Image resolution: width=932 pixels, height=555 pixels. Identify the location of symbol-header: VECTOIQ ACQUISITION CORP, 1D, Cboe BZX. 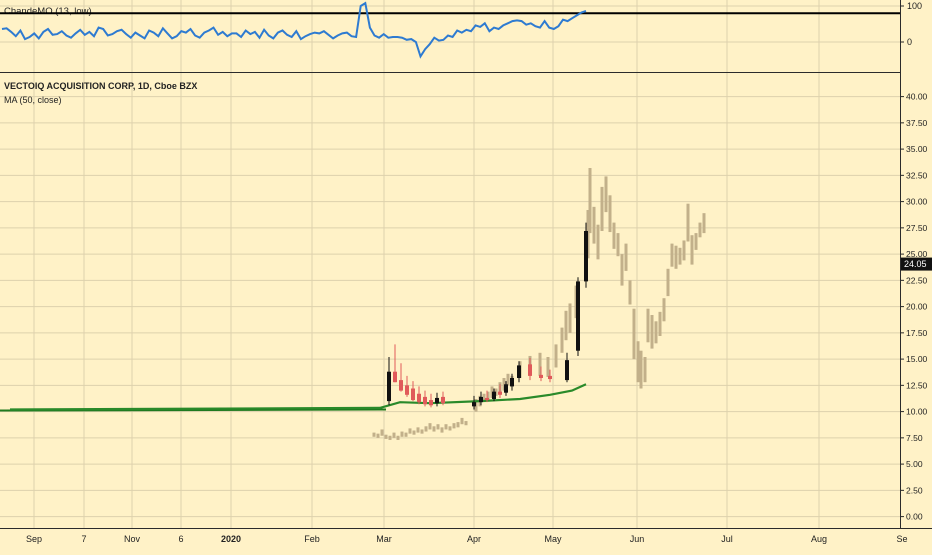
(100, 86).